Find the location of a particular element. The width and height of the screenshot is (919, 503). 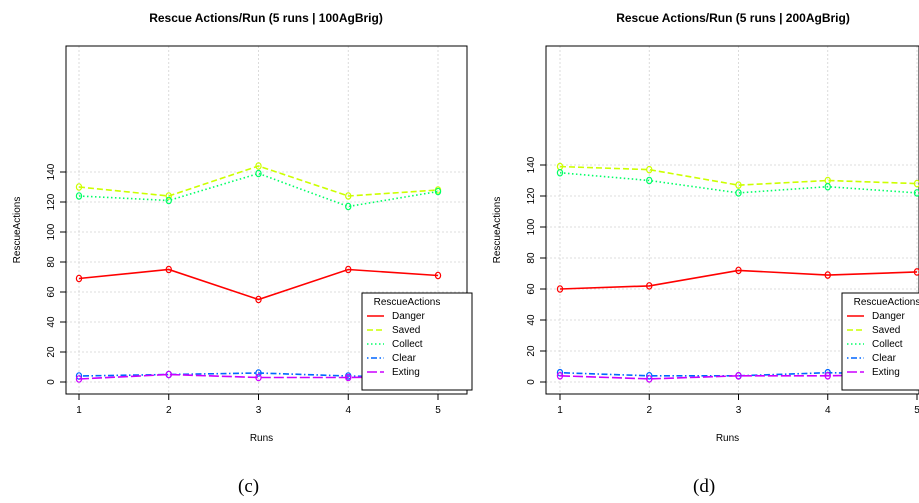

chart-title: Rescue Actions/Run (5 runs | 100AgBrig) is located at coordinates (266, 18).